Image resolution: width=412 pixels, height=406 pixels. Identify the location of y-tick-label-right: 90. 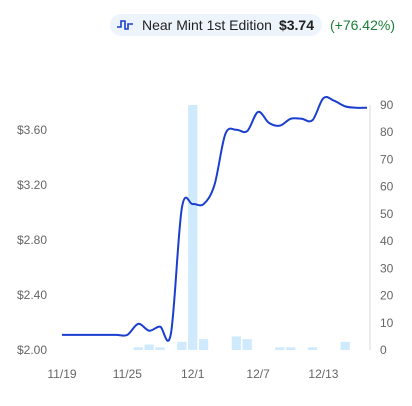
(387, 105).